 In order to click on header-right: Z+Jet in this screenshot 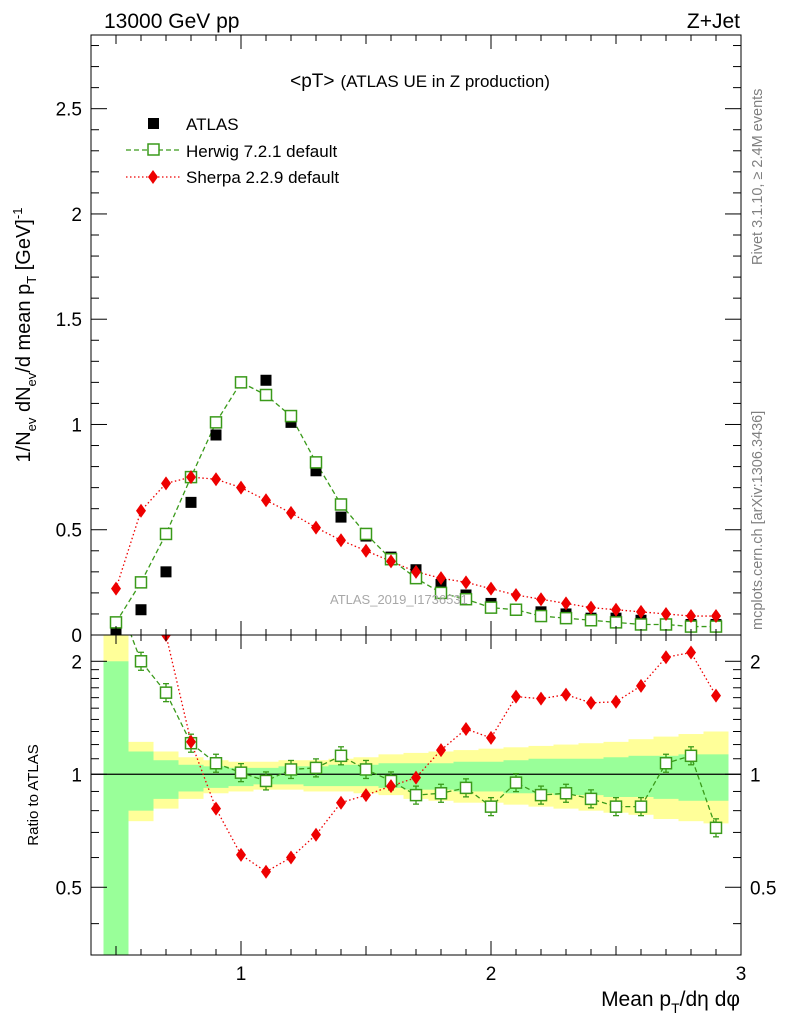, I will do `click(713, 21)`.